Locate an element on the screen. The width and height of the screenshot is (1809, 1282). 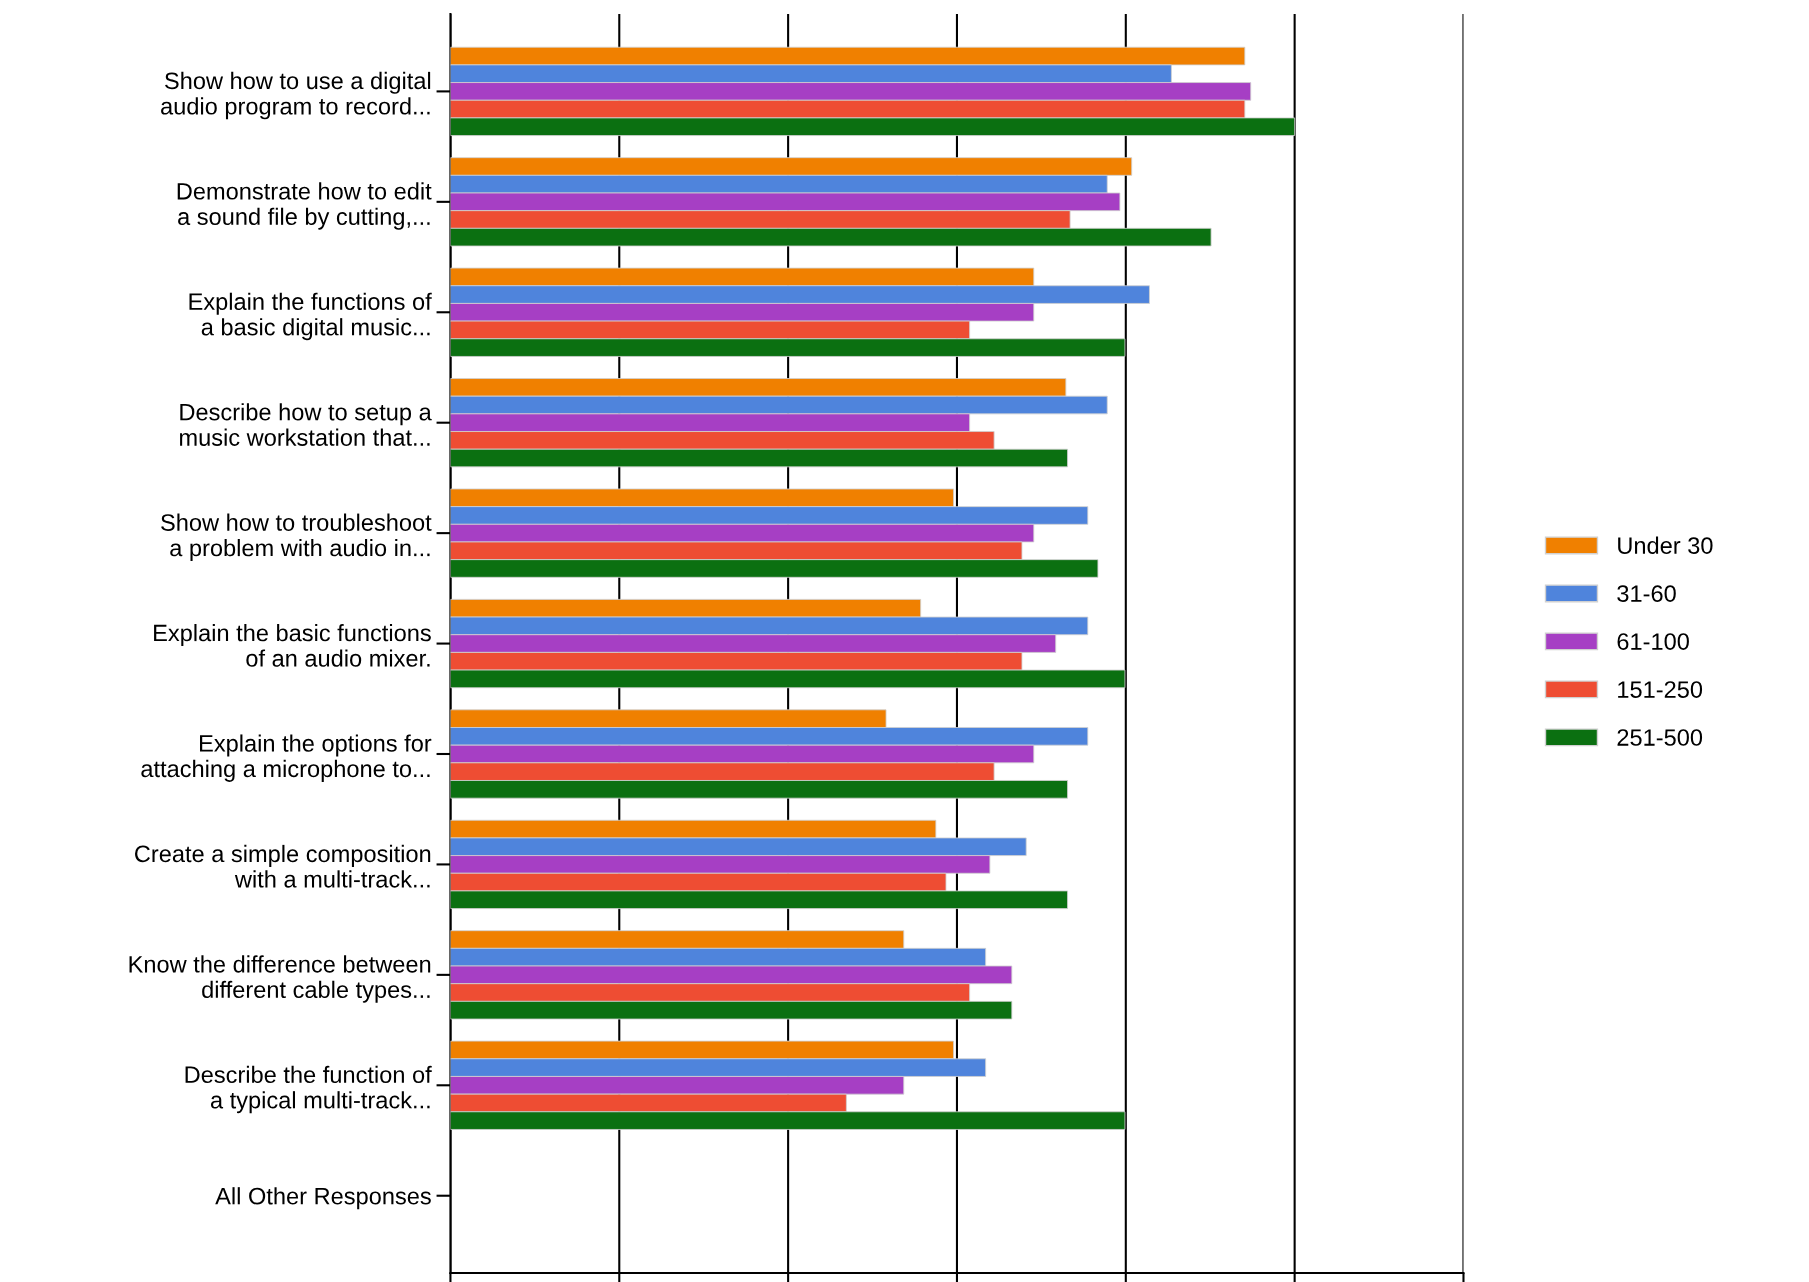
legend-label: 31-60 is located at coordinates (1646, 593).